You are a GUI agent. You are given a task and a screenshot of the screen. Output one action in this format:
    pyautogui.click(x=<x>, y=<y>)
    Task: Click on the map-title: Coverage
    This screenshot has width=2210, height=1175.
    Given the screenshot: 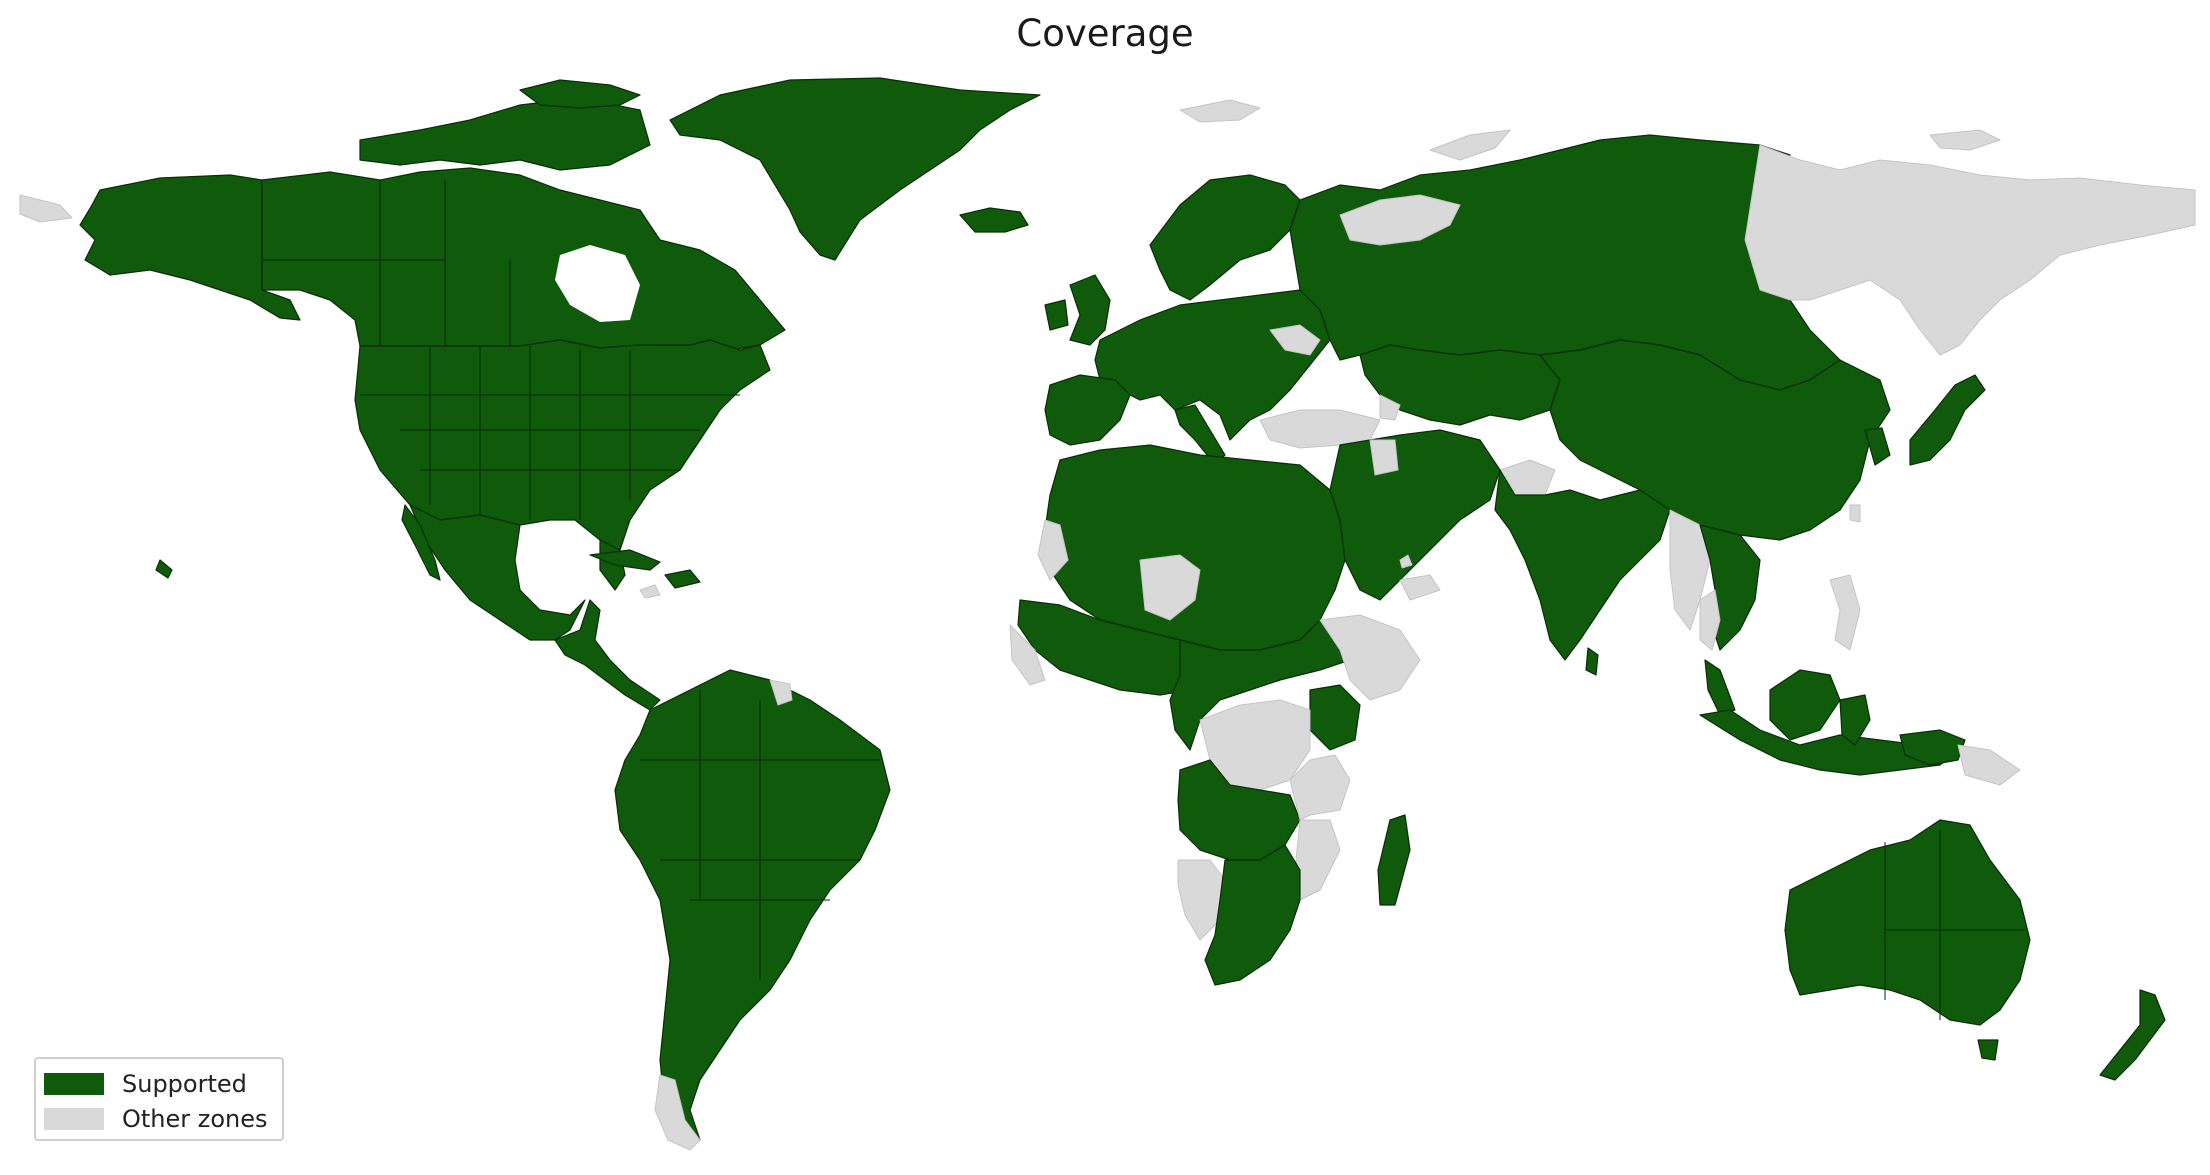 What is the action you would take?
    pyautogui.click(x=1105, y=33)
    